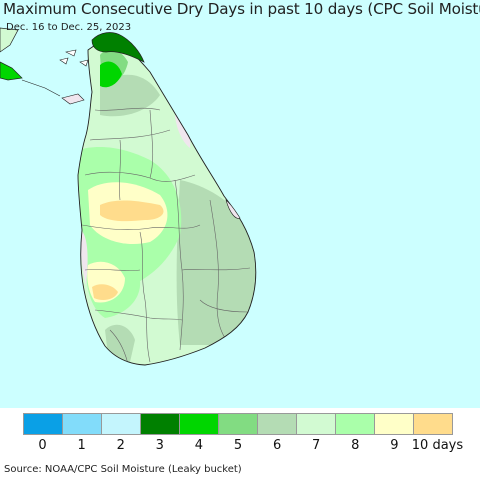 The height and width of the screenshot is (480, 480). I want to click on legend-label-3: 3, so click(159, 445).